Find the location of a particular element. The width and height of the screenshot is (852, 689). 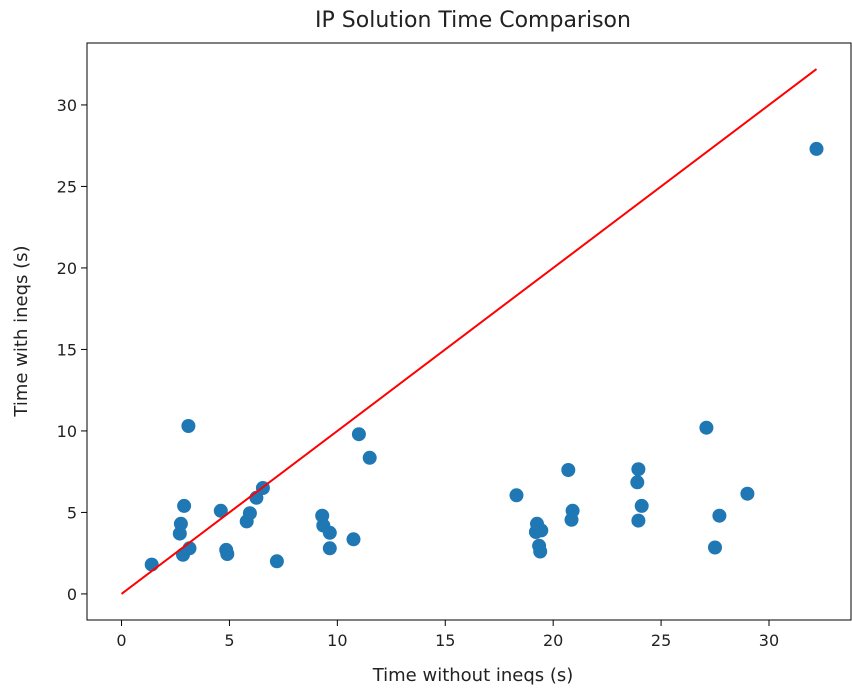

x-tick-label: 0 is located at coordinates (121, 640).